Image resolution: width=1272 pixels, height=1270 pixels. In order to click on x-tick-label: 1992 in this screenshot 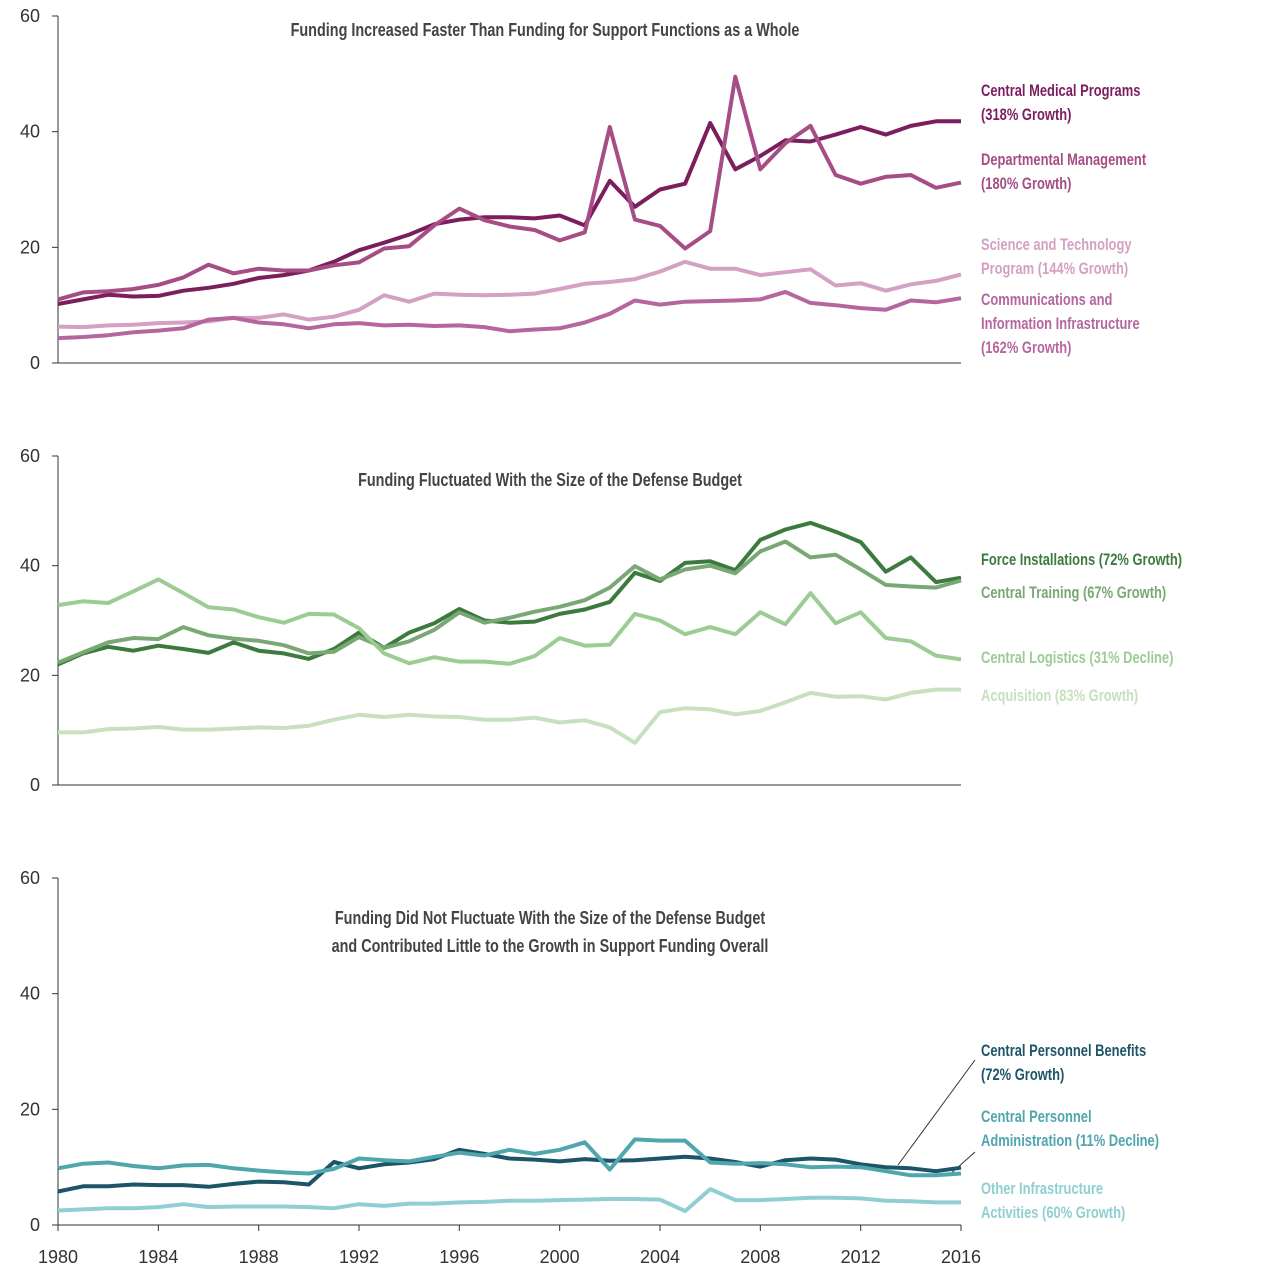, I will do `click(359, 1257)`.